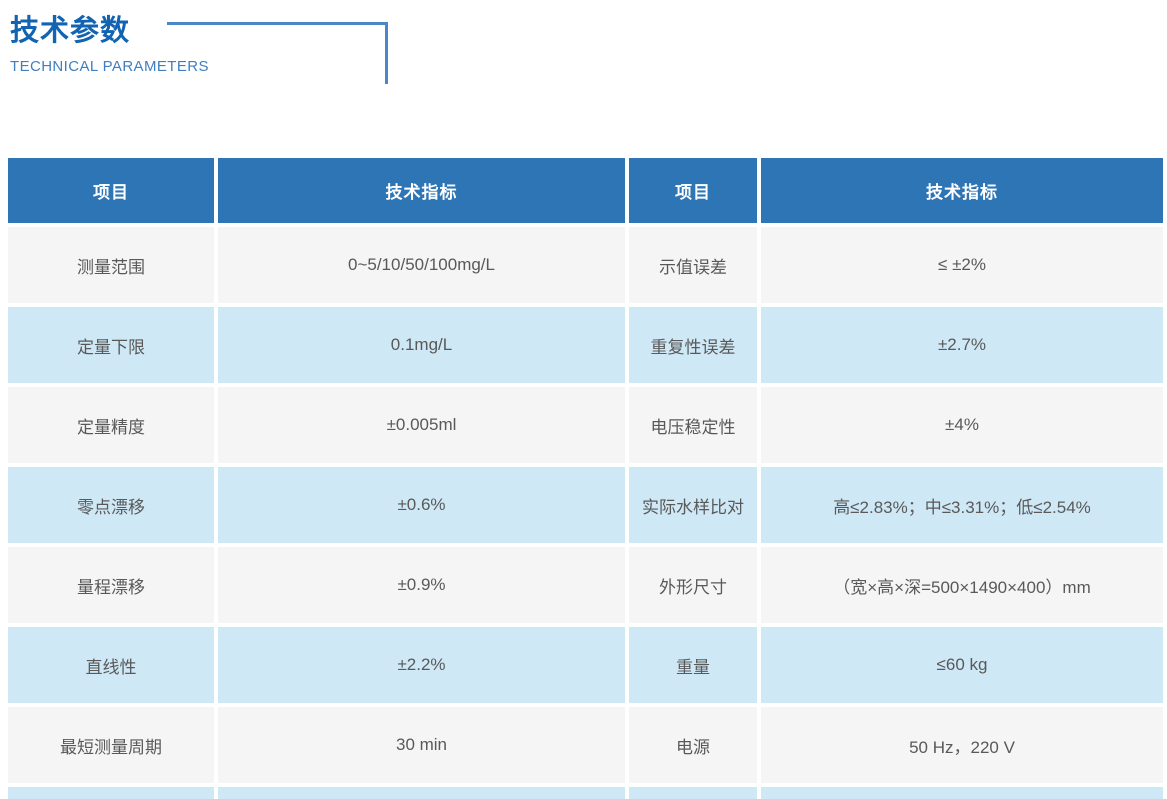  Describe the element at coordinates (962, 585) in the screenshot. I see `spec-value-cell: （宽×高×深=500×1490×400）mm` at that location.